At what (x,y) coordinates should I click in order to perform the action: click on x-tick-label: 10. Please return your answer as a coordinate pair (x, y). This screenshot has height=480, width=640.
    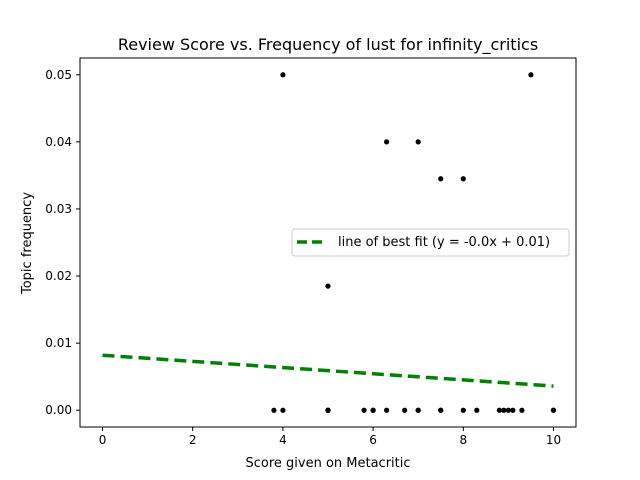
    Looking at the image, I should click on (553, 440).